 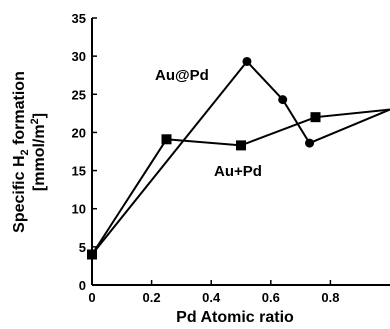 What do you see at coordinates (152, 297) in the screenshot?
I see `x-tick-label: 0.2` at bounding box center [152, 297].